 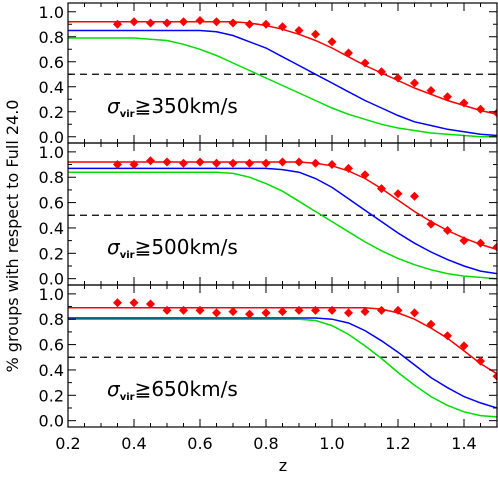 What do you see at coordinates (186, 106) in the screenshot?
I see `threshold-text: ≧350km/s` at bounding box center [186, 106].